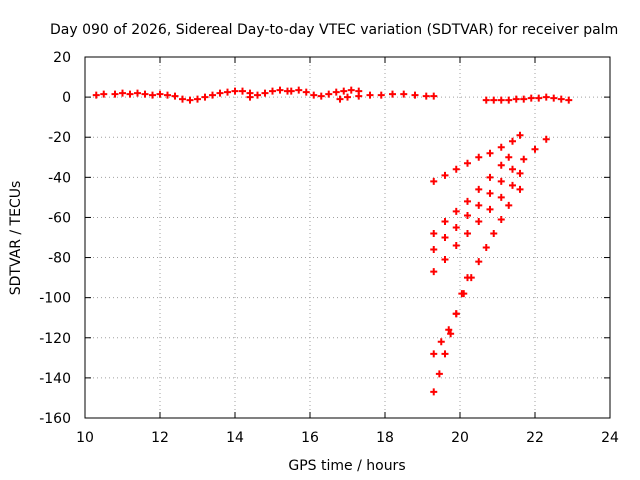  What do you see at coordinates (55, 238) in the screenshot?
I see `y-tick-labels: 20 0 -20 -40 -60 -80 -100 -120 -140 -160` at bounding box center [55, 238].